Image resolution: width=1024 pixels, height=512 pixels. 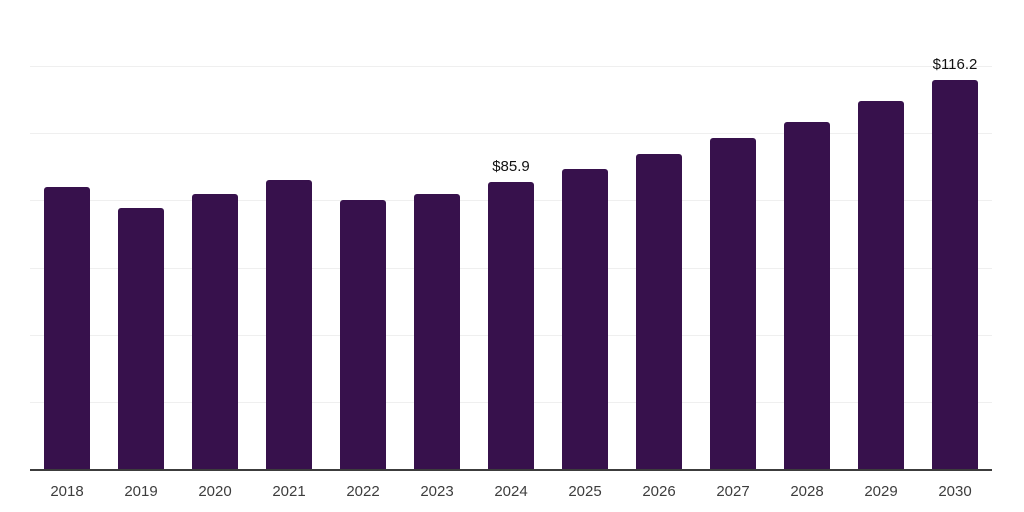 What do you see at coordinates (955, 491) in the screenshot?
I see `x-axis-tick-label: 2030` at bounding box center [955, 491].